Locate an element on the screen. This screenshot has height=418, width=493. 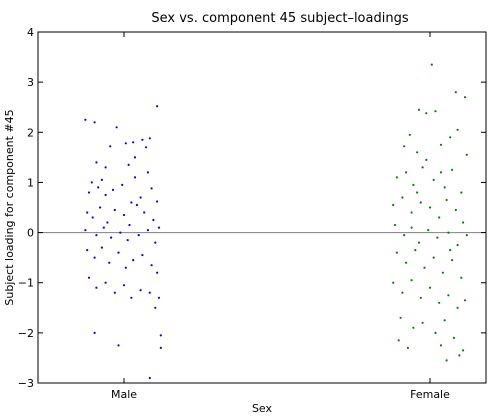
y-tick-label: −1 is located at coordinates (26, 283).